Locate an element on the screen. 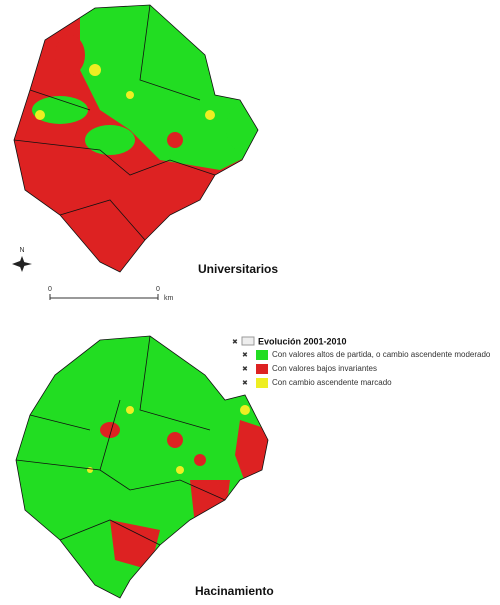 This screenshot has width=500, height=605. legend-label: Con cambio ascendente marcado is located at coordinates (332, 382).